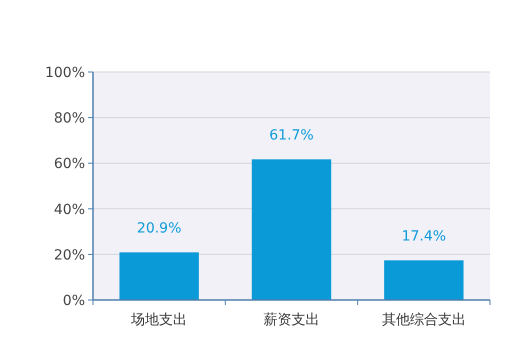 The width and height of the screenshot is (528, 338). Describe the element at coordinates (424, 236) in the screenshot. I see `data-label: 17.4%` at that location.